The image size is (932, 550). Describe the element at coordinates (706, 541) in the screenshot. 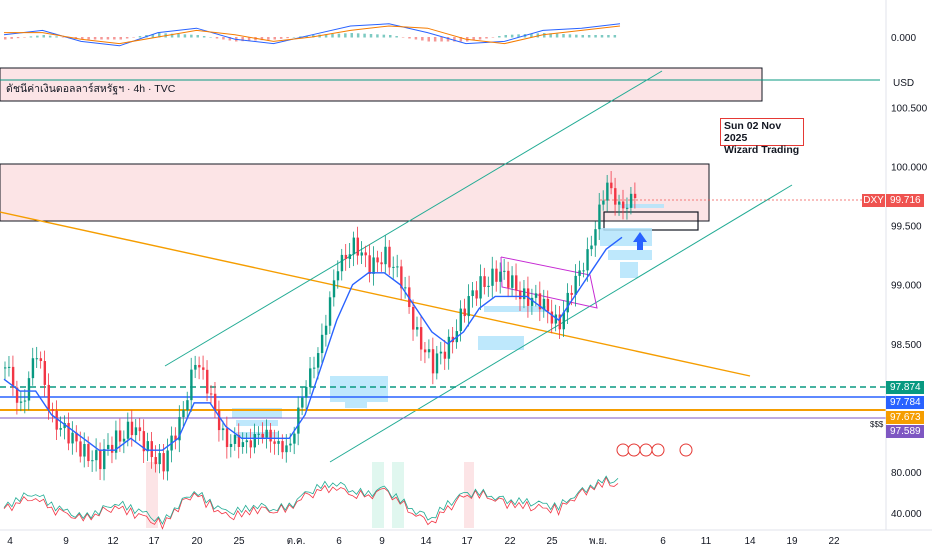

I see `time-scale-tick: 11` at that location.